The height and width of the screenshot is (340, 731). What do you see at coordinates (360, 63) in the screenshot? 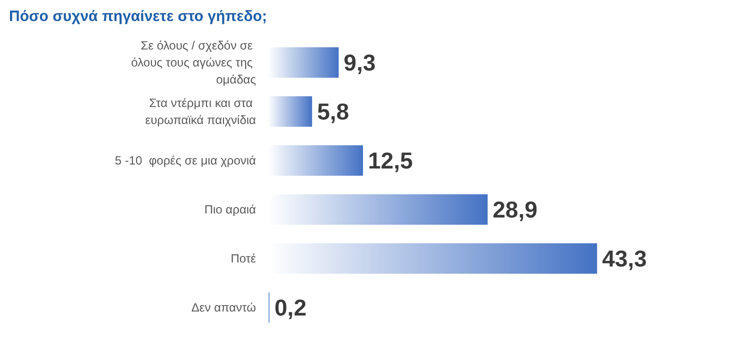
I see `data-label: 9,3` at bounding box center [360, 63].